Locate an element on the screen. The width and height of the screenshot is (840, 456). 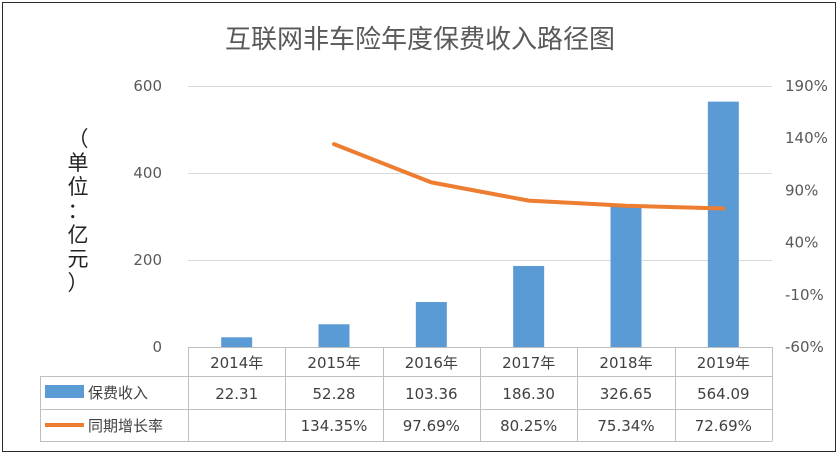
right-axis-tick-label: 190% is located at coordinates (806, 86).